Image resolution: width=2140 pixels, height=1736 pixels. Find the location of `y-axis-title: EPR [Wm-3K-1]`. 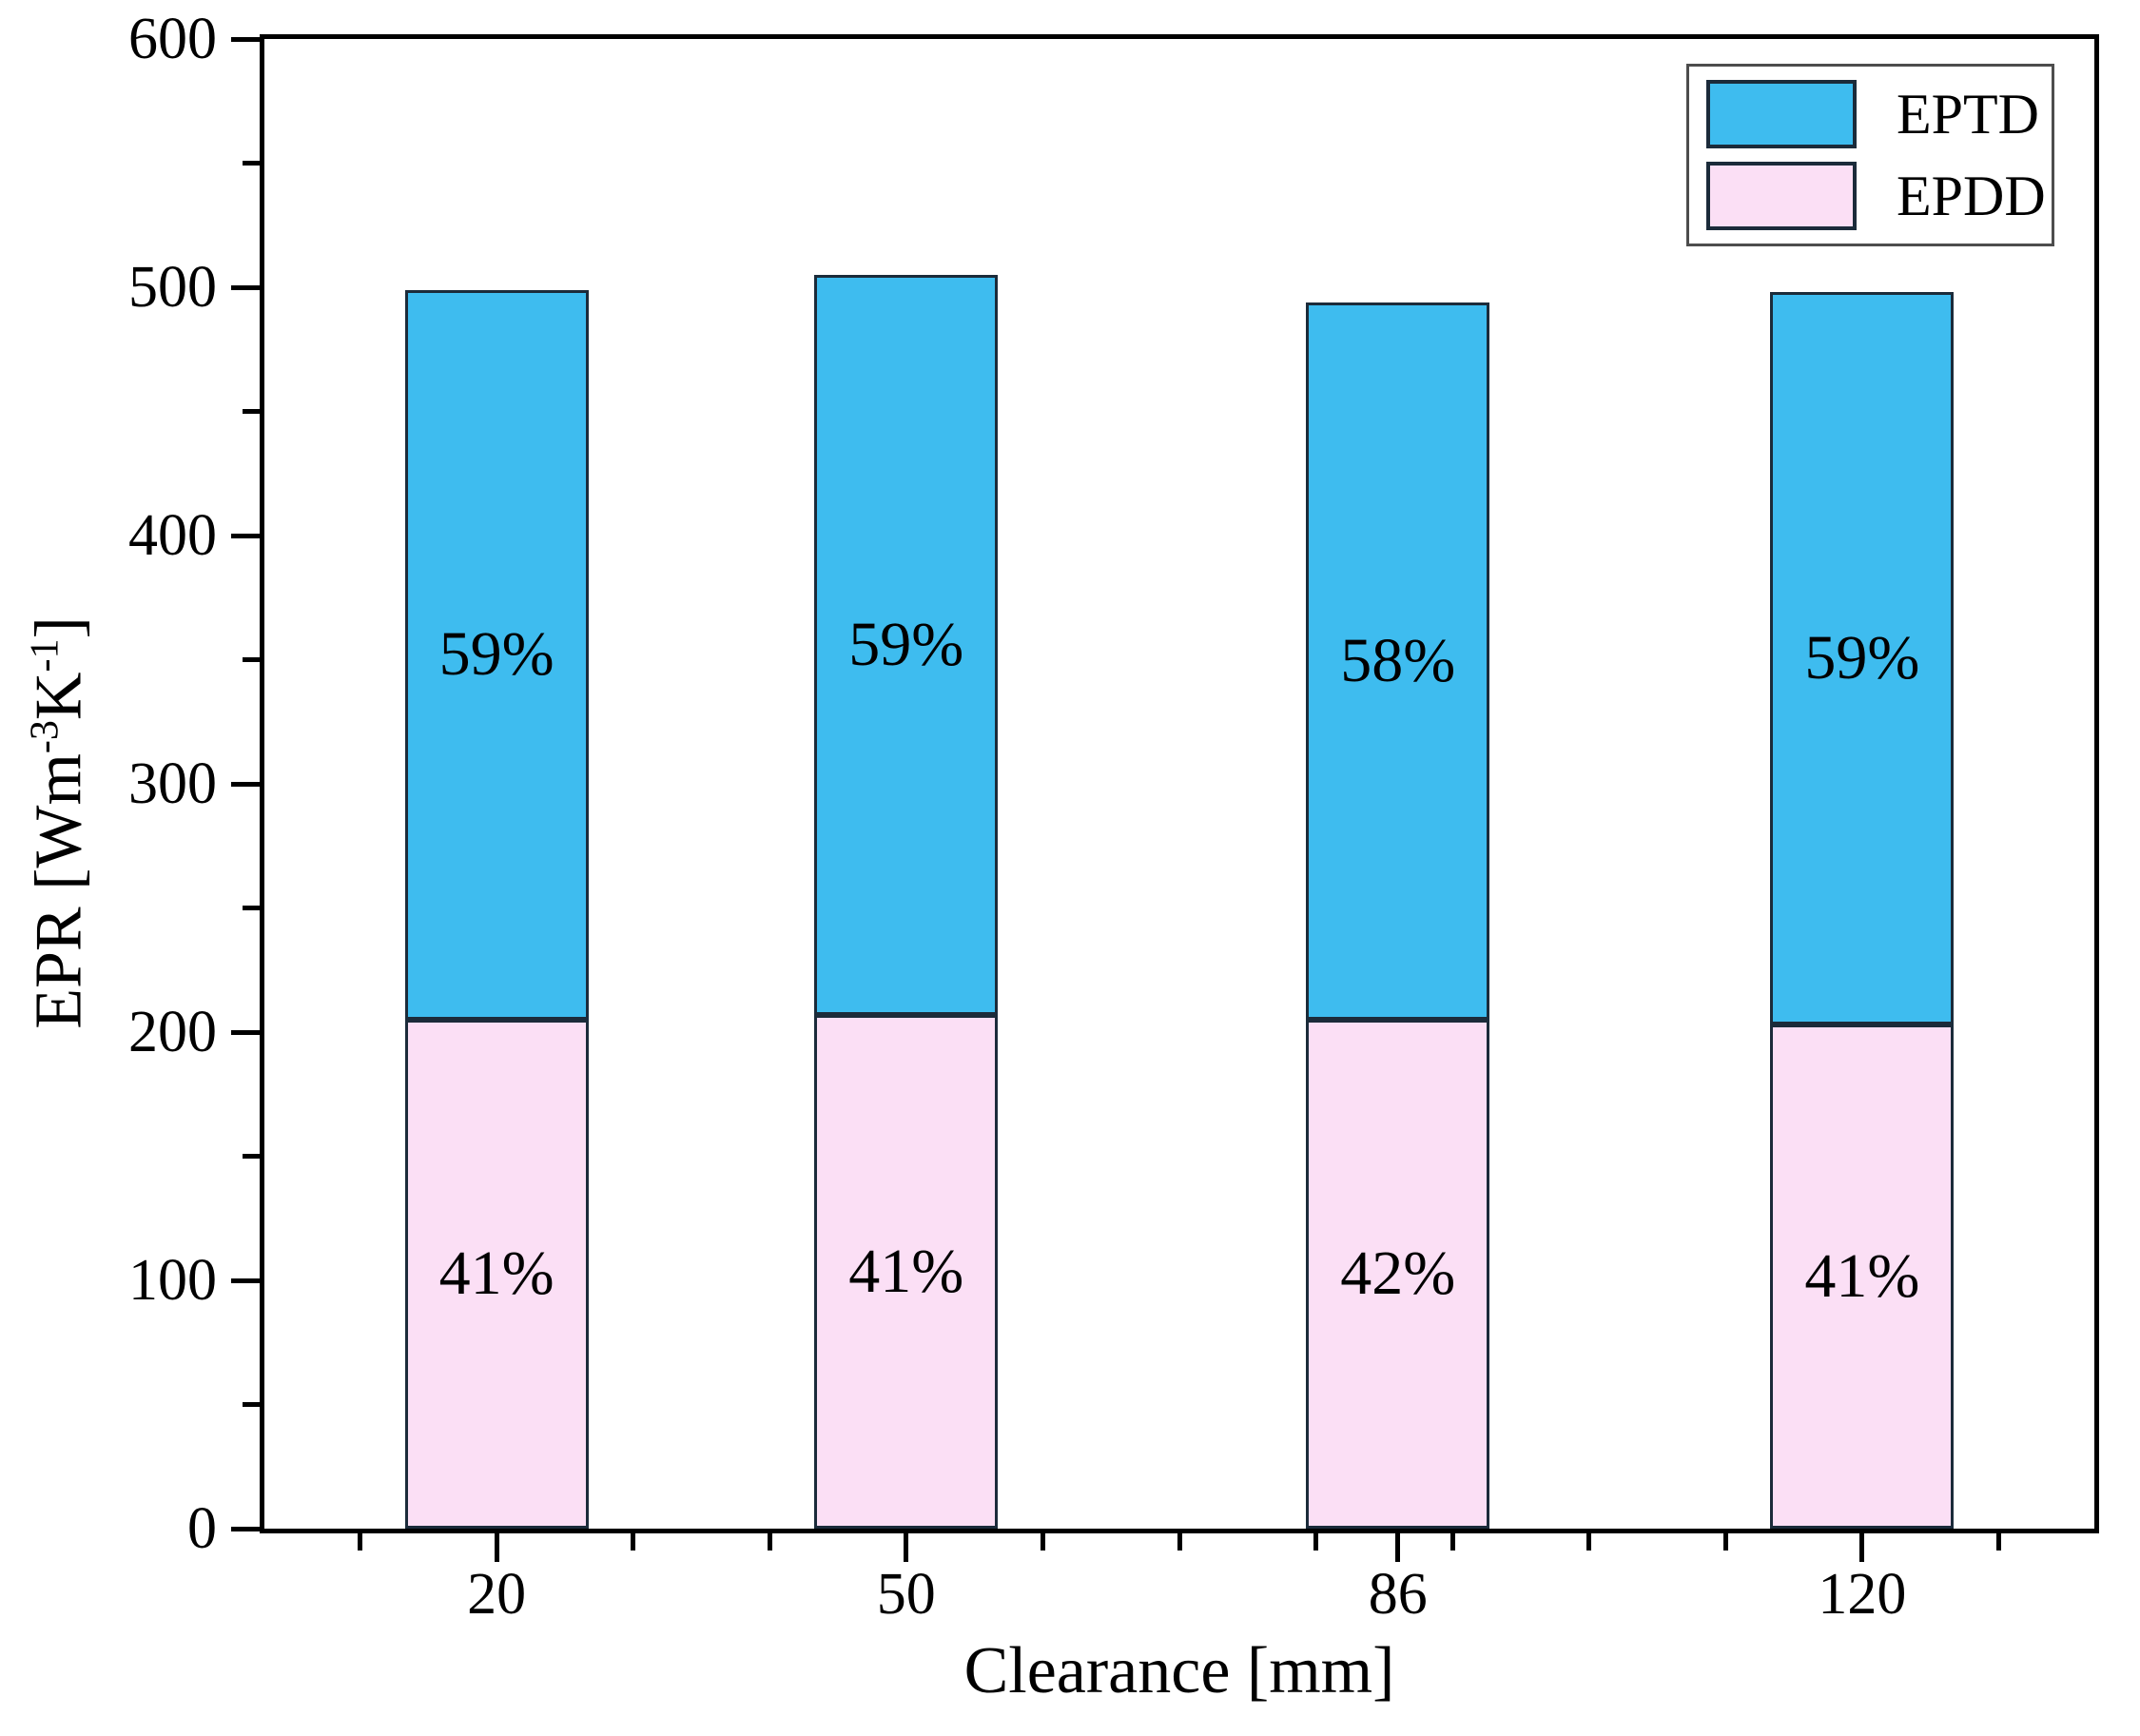

y-axis-title: EPR [Wm-3K-1] is located at coordinates (59, 823).